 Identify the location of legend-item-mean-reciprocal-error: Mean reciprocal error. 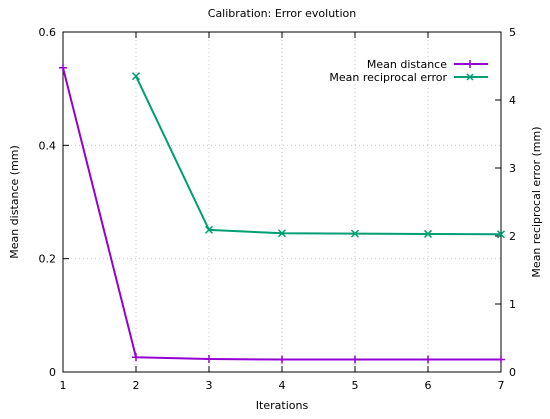
(408, 77).